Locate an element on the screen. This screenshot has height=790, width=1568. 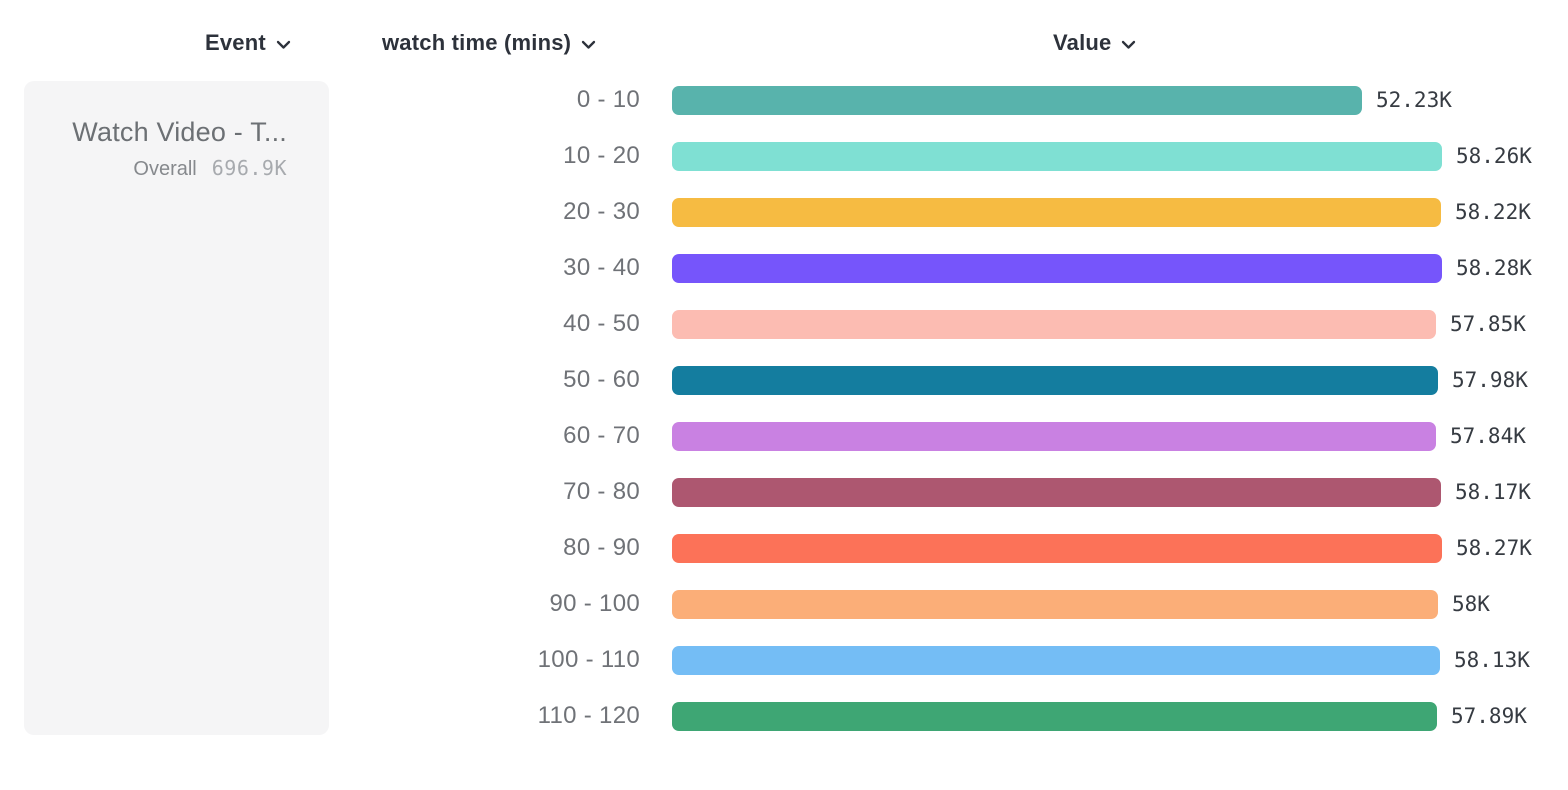
bucket-column-header: watch time (mins) is located at coordinates (489, 43).